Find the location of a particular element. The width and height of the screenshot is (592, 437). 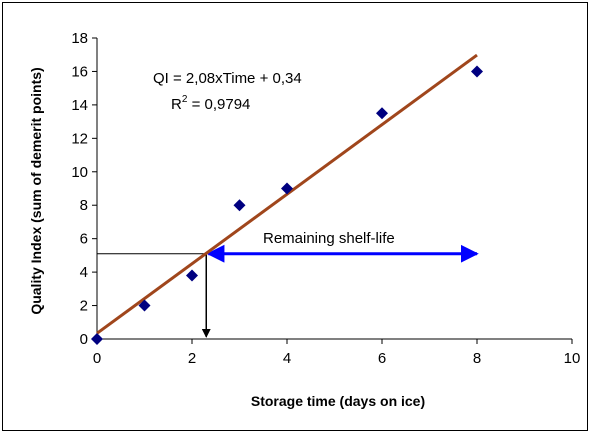

x-tick-label: 4 is located at coordinates (287, 358).